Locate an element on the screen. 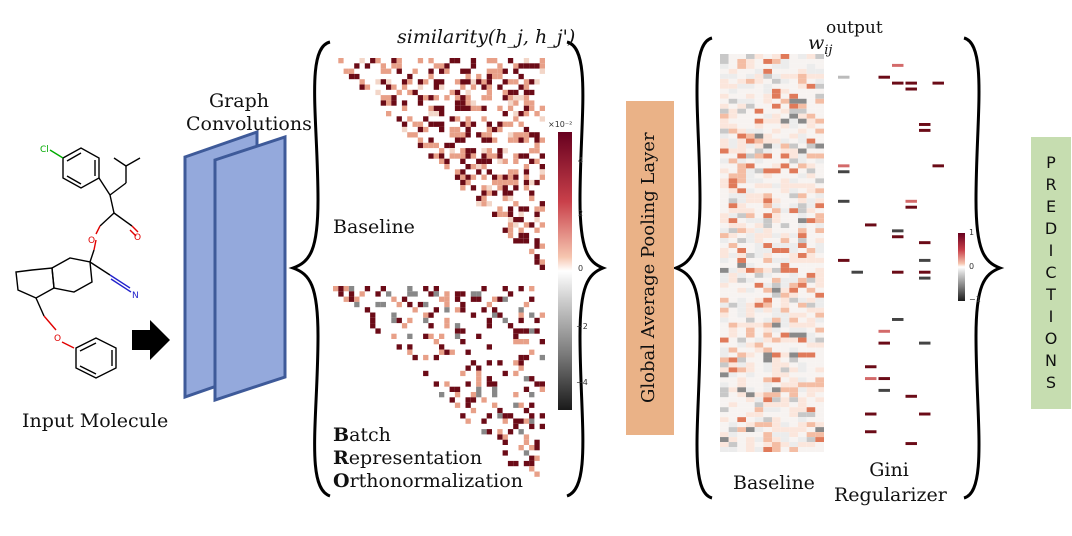  o-atom-label: O is located at coordinates (91, 241).